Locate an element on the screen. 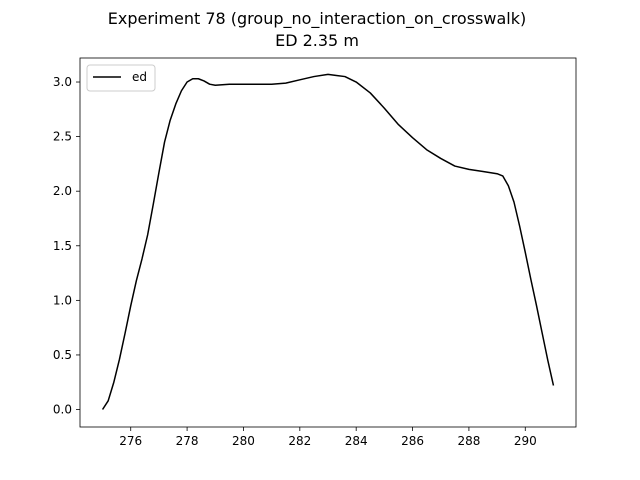 Image resolution: width=640 pixels, height=480 pixels. legend-box is located at coordinates (121, 78).